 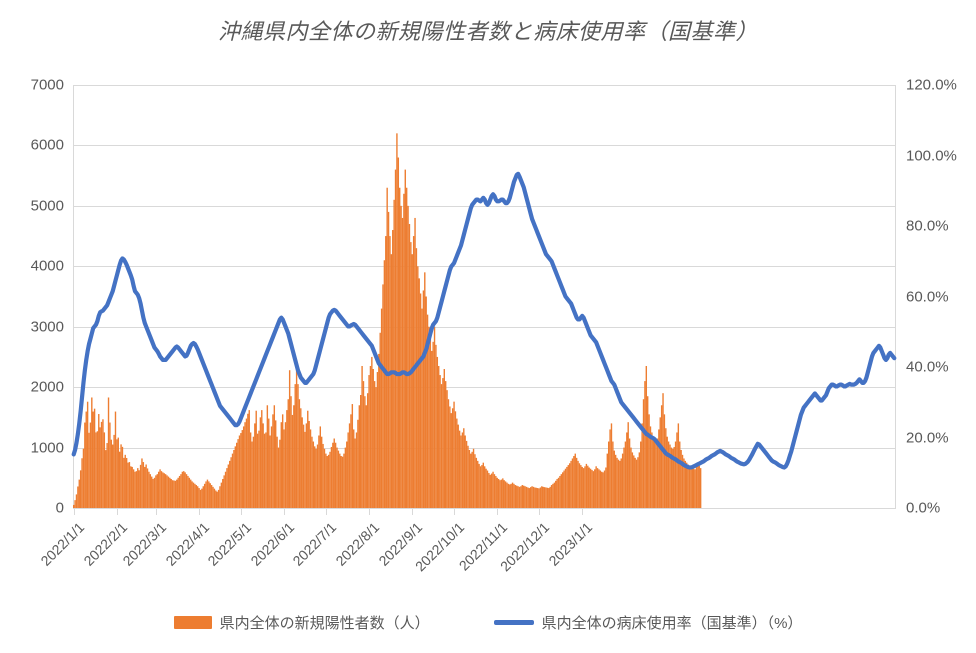 I want to click on right-axis-tick-label: 40.0%, so click(x=927, y=367).